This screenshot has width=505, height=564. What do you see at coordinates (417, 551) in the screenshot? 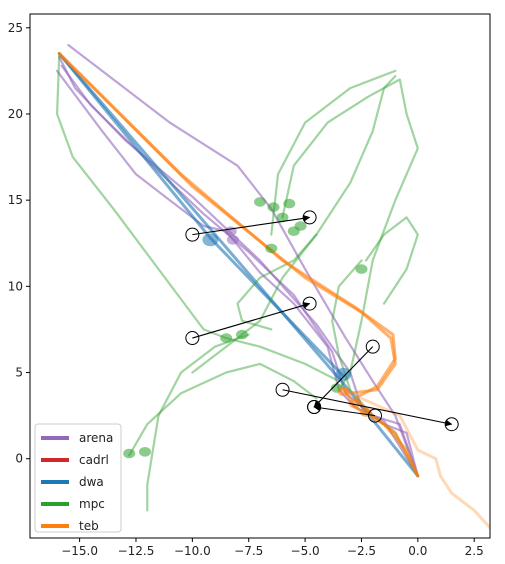
I see `x-tick-label: 0.0` at bounding box center [417, 551].